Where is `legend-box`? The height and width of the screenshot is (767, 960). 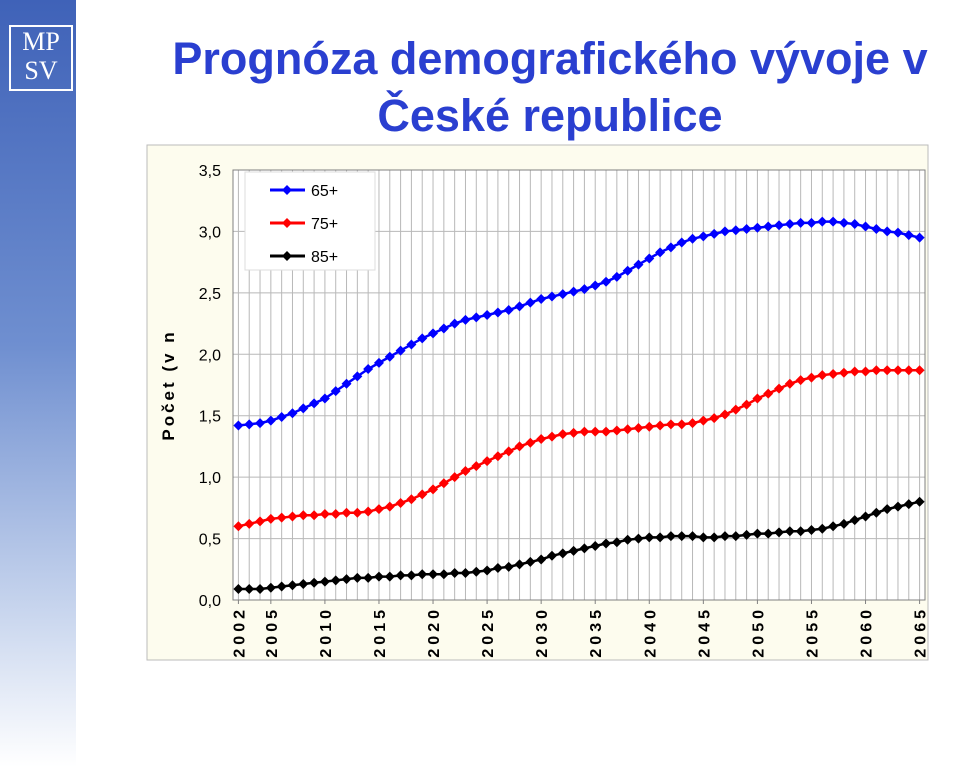 legend-box is located at coordinates (310, 221).